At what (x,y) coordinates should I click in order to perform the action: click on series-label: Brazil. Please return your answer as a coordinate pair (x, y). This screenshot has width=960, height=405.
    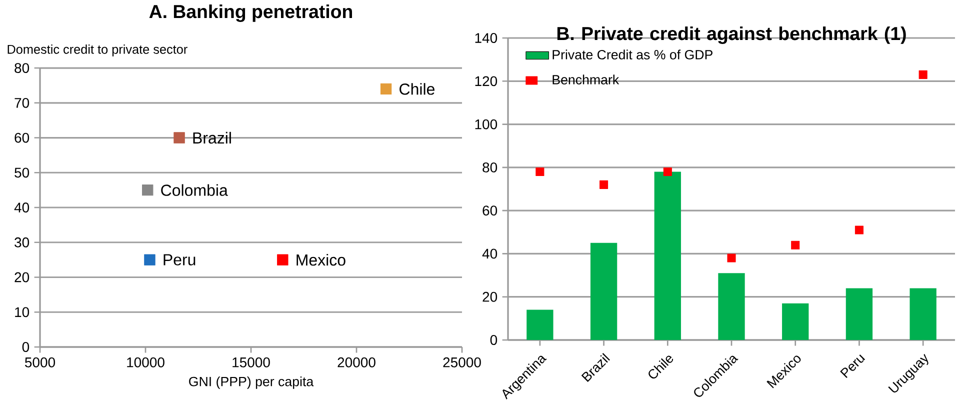
    Looking at the image, I should click on (212, 138).